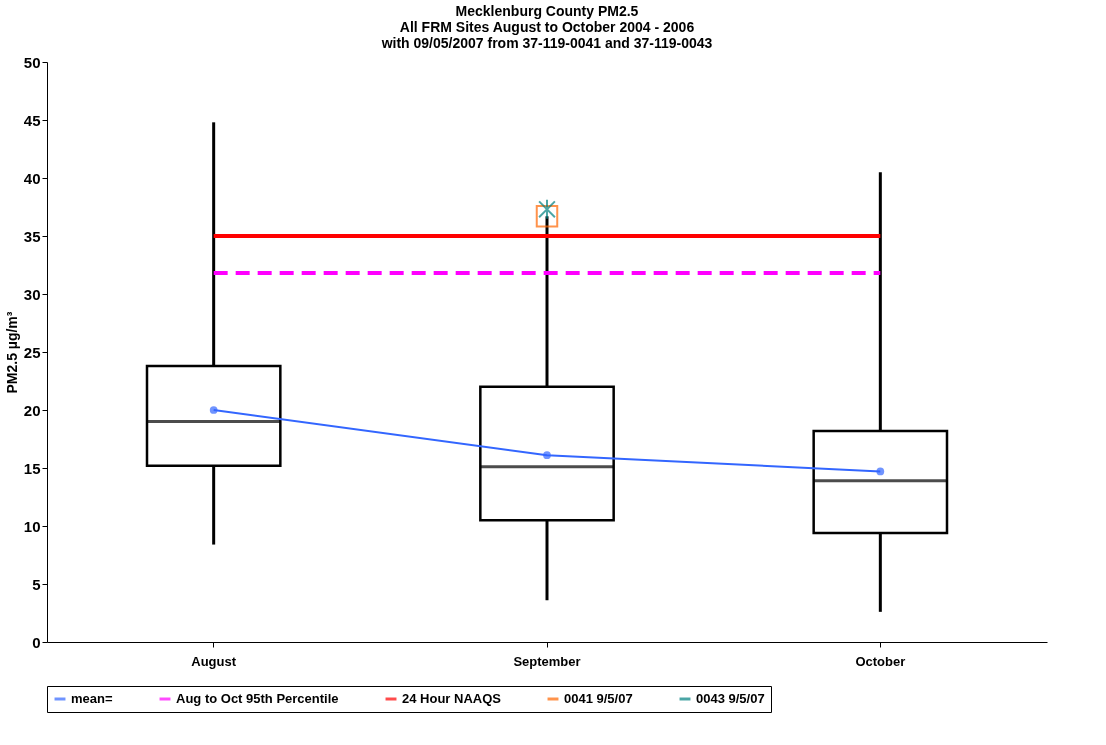 Image resolution: width=1106 pixels, height=745 pixels. I want to click on x-tick-label: August, so click(214, 661).